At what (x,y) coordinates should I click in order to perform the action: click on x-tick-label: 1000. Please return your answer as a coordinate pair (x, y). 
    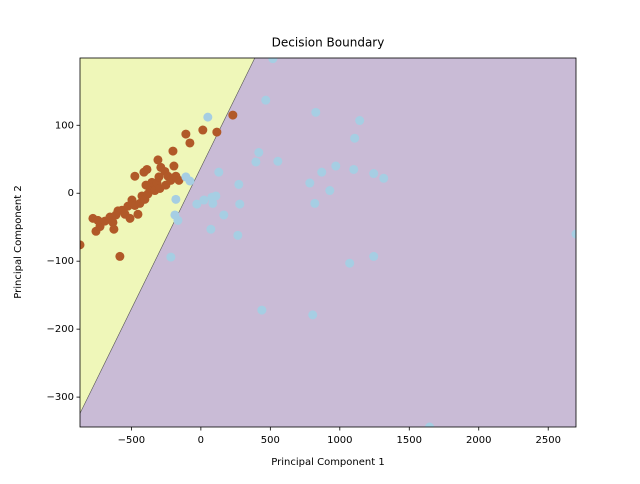
    Looking at the image, I should click on (339, 440).